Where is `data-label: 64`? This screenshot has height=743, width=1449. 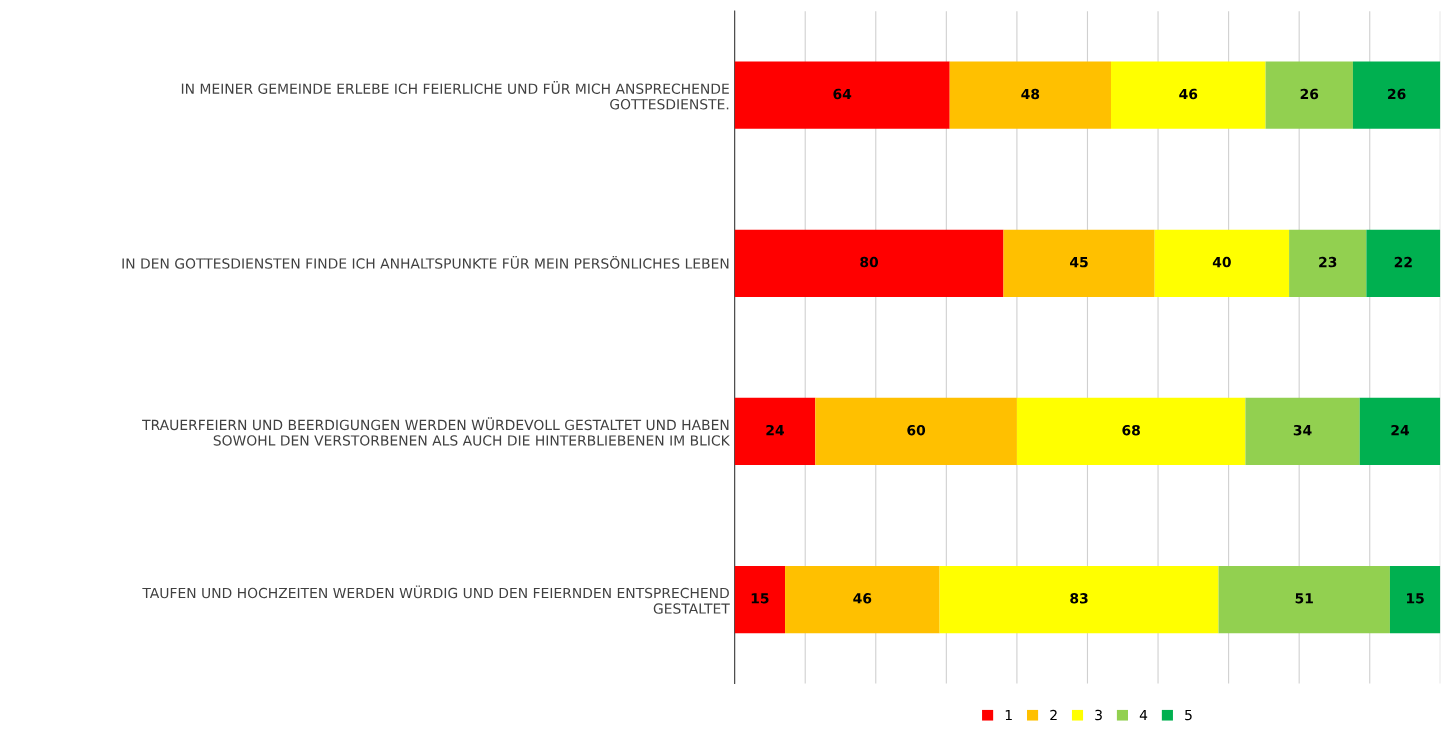 data-label: 64 is located at coordinates (842, 94).